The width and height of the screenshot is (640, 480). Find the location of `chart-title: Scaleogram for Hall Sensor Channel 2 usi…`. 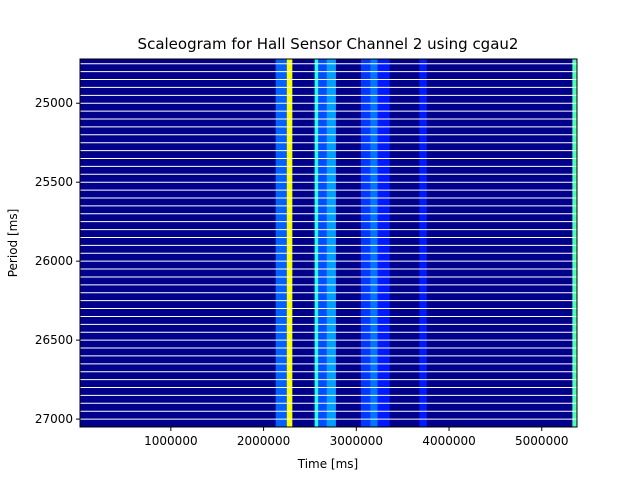

chart-title: Scaleogram for Hall Sensor Channel 2 usi… is located at coordinates (328, 44).